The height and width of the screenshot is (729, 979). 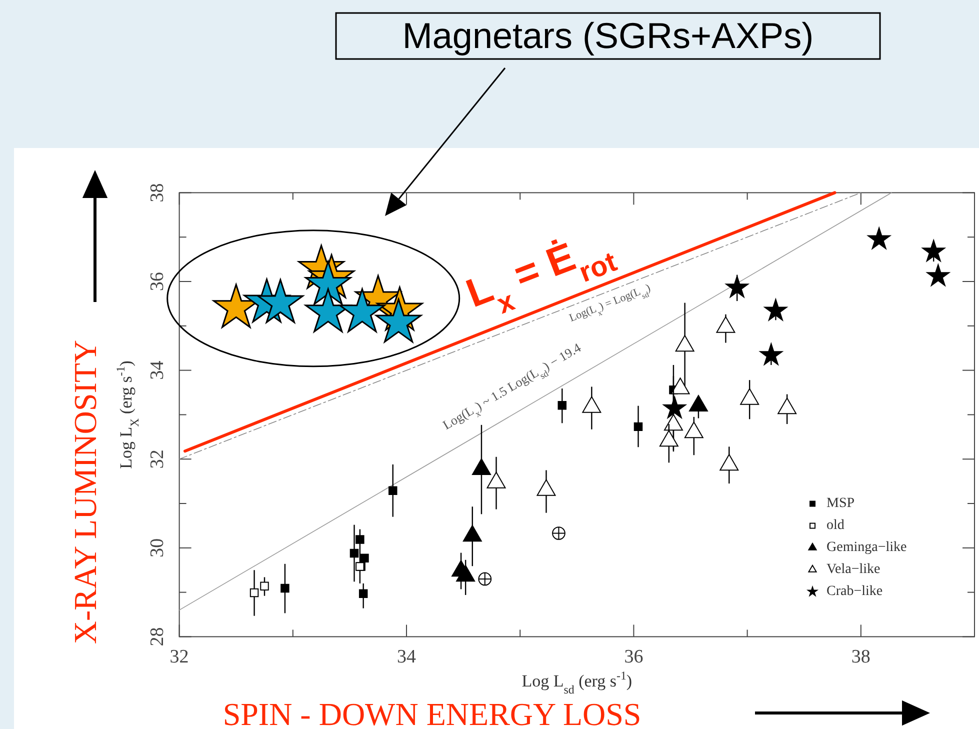 What do you see at coordinates (157, 370) in the screenshot?
I see `y-tick-label: 34` at bounding box center [157, 370].